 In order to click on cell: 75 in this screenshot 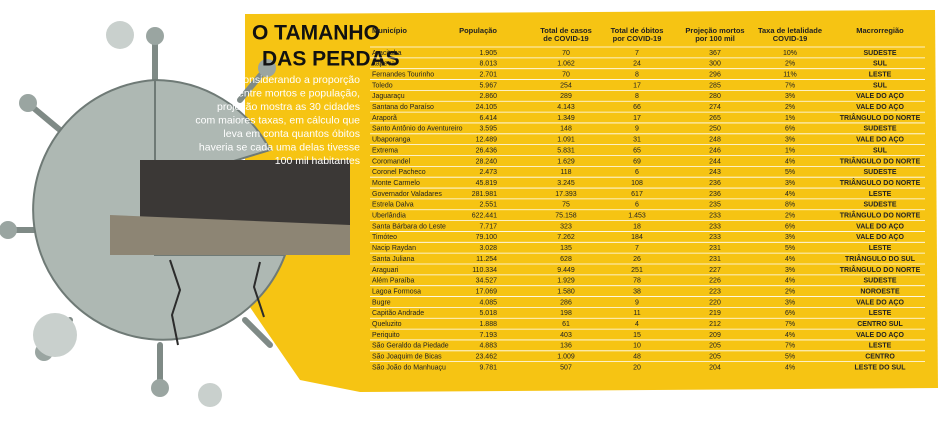, I will do `click(566, 205)`.